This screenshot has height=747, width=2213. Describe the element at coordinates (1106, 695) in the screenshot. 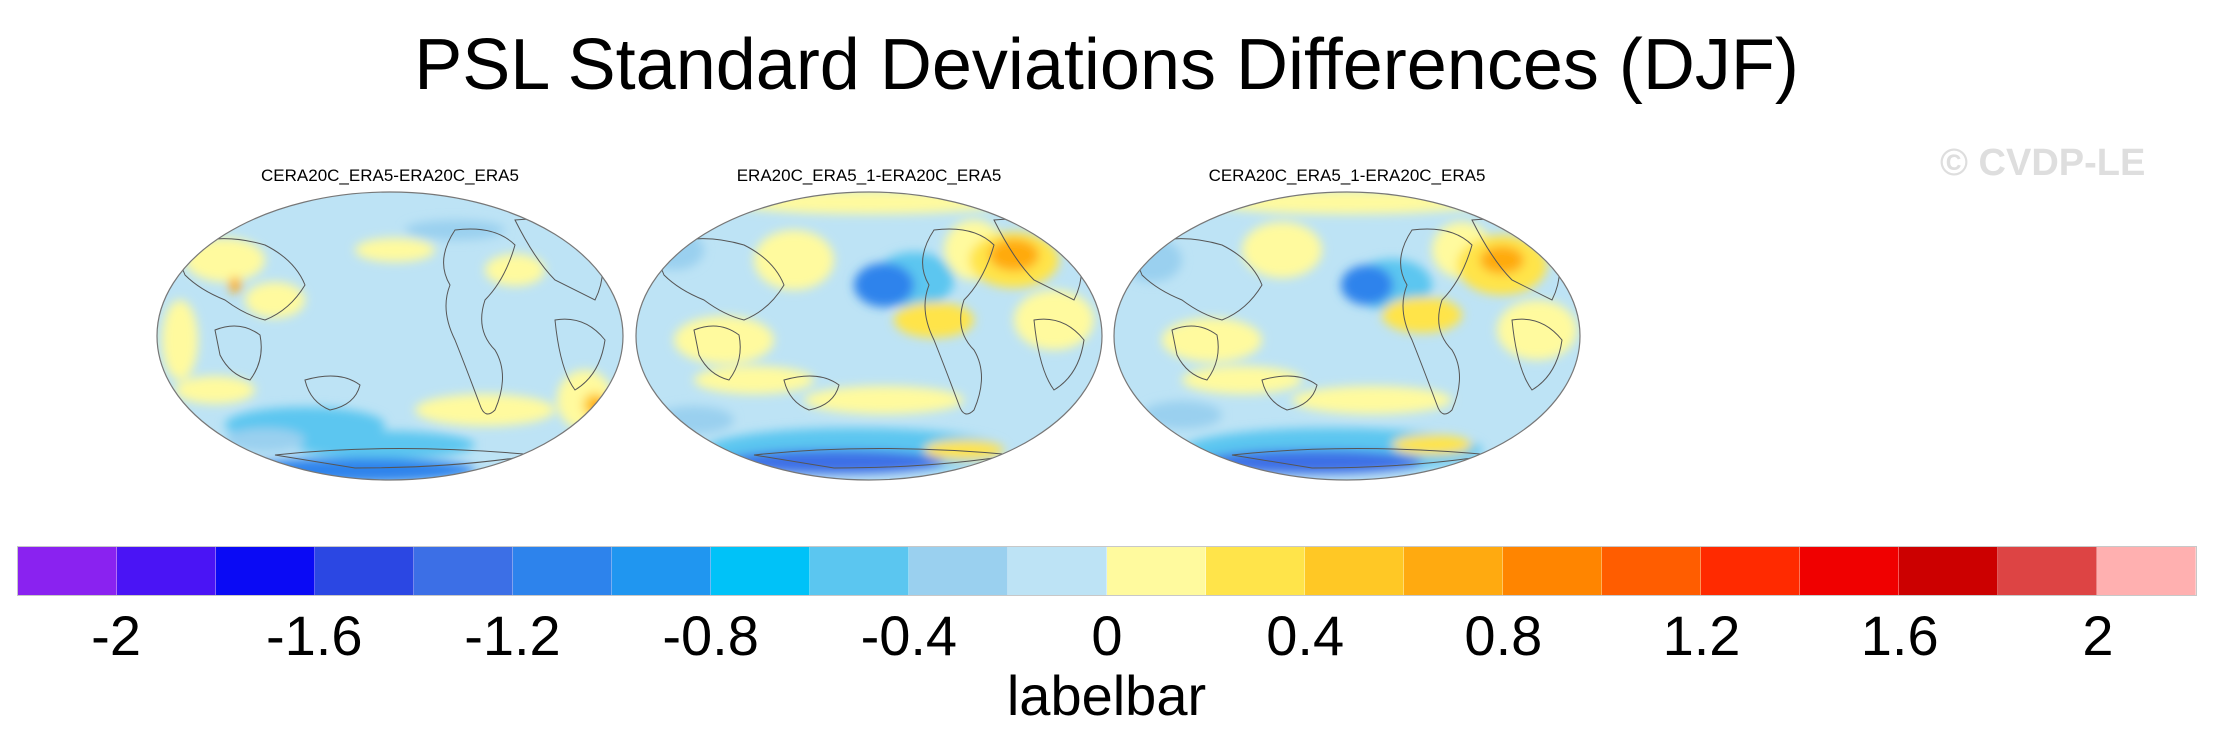

I see `labelbar-title: labelbar` at that location.